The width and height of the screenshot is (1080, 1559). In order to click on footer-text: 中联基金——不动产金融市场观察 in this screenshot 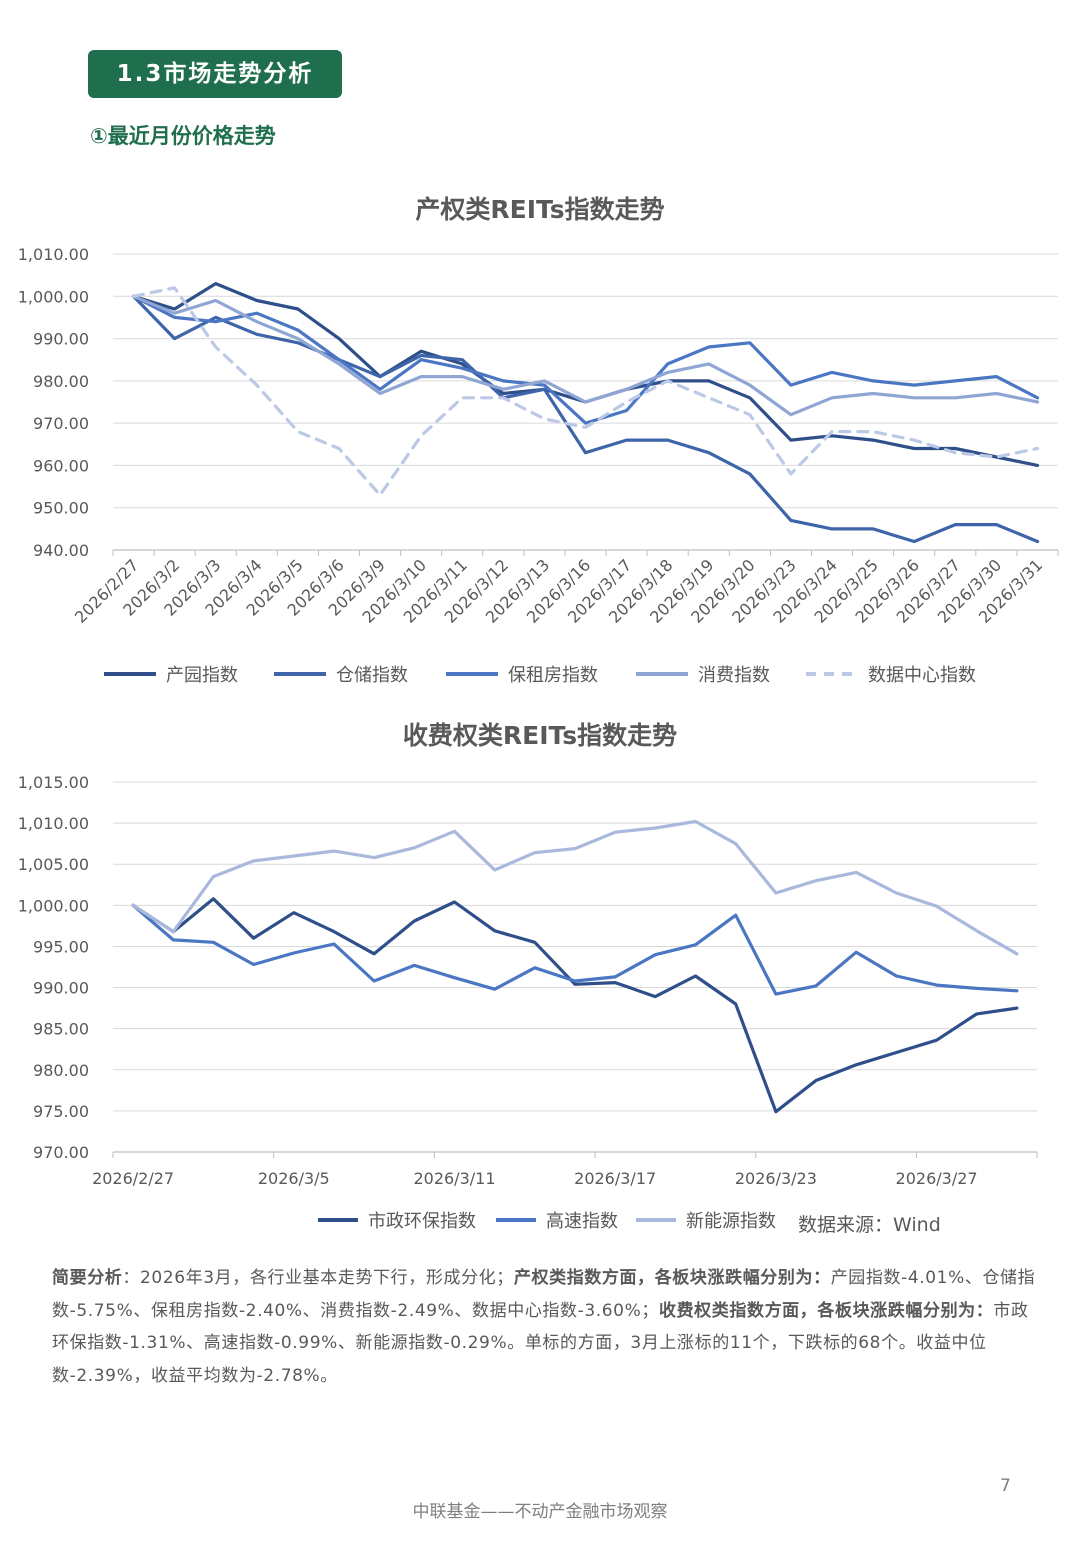, I will do `click(540, 1512)`.